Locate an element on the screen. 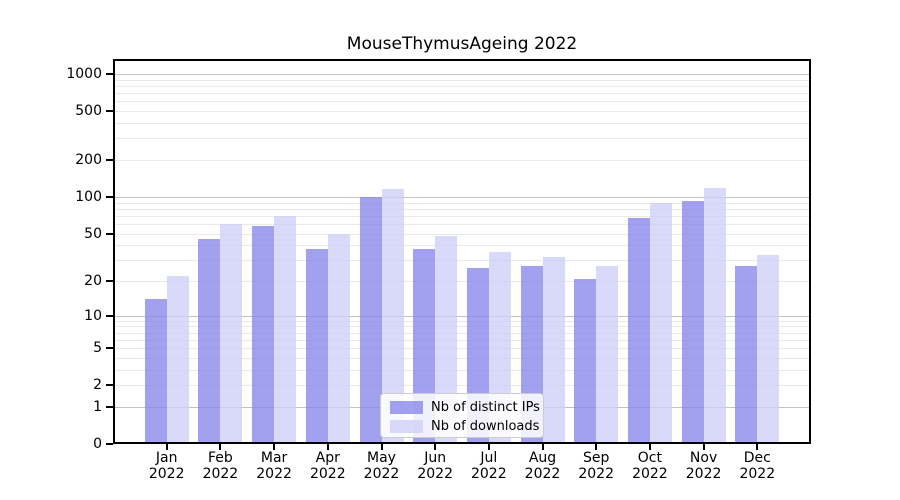  legend-swatch-ips is located at coordinates (406, 407).